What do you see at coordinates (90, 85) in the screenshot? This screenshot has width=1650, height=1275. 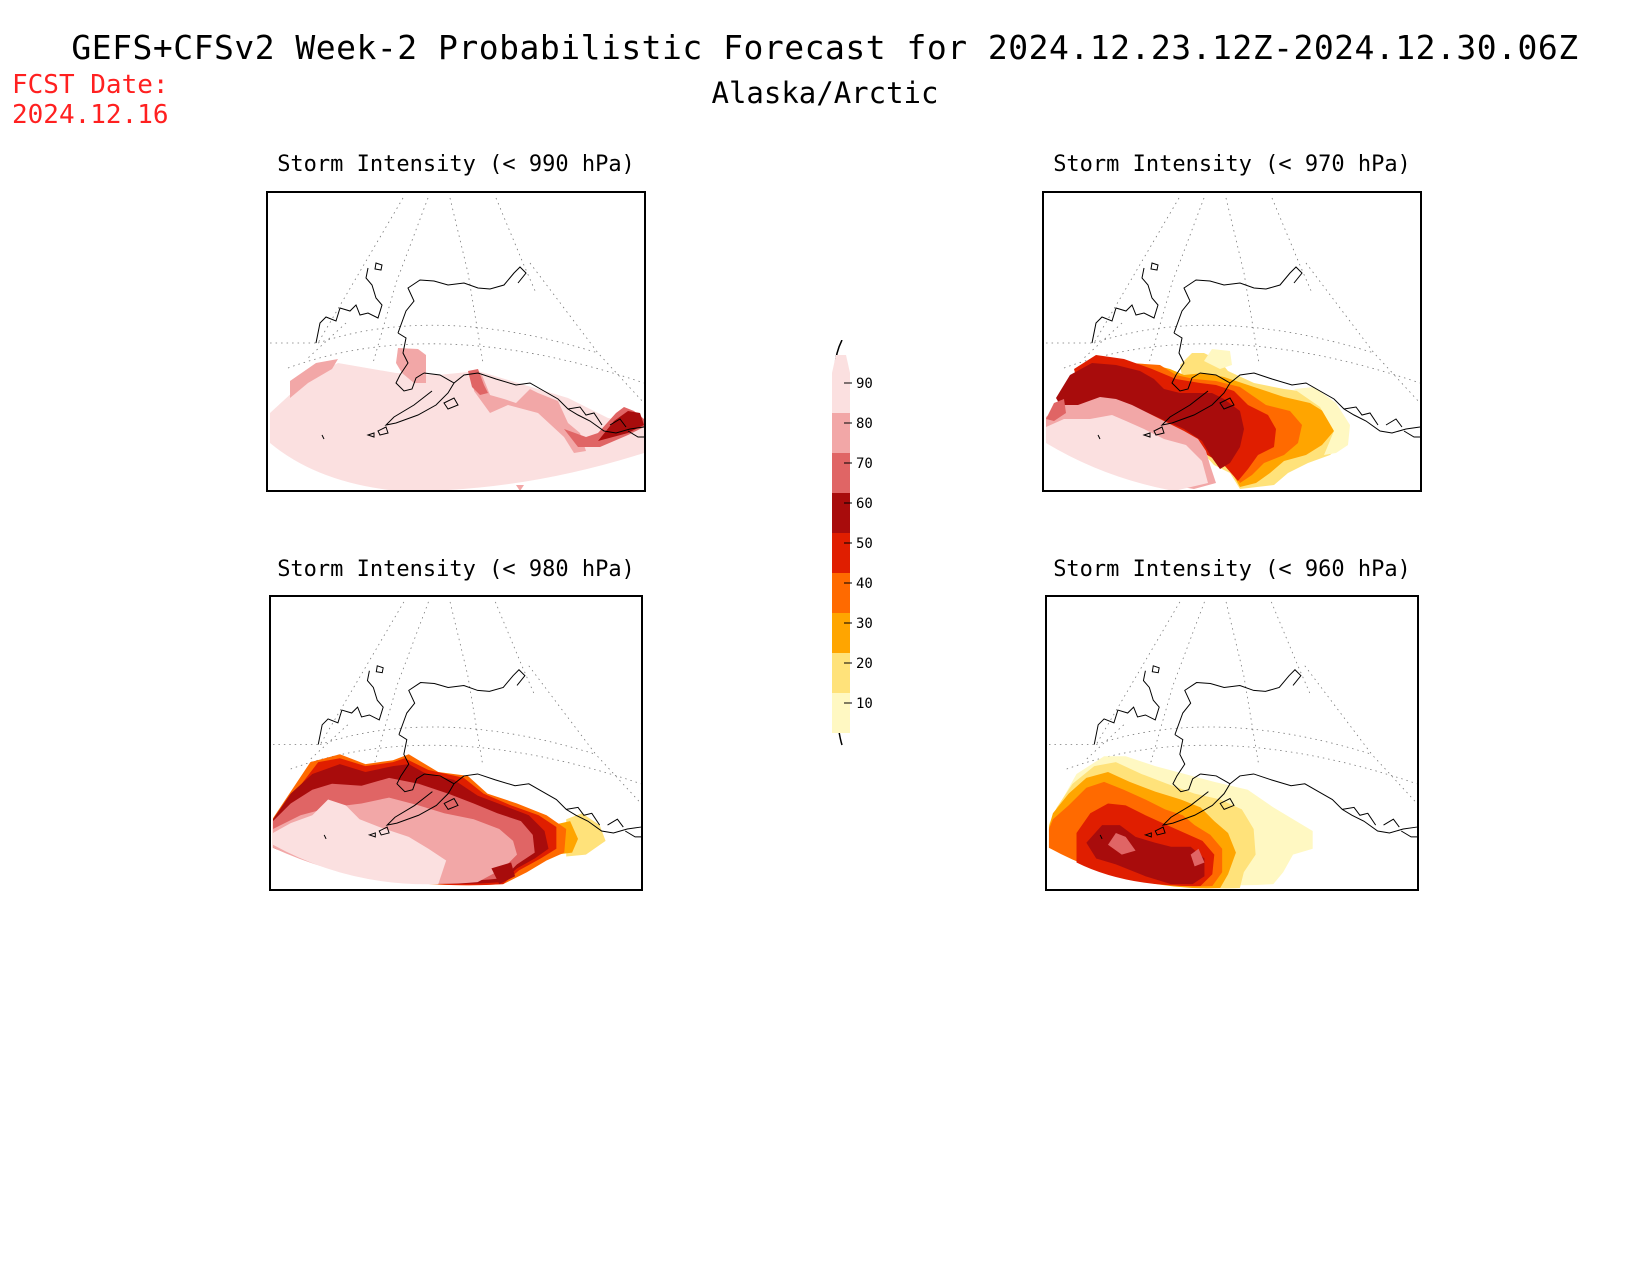 I see `fcst-date-label: FCST Date:` at bounding box center [90, 85].